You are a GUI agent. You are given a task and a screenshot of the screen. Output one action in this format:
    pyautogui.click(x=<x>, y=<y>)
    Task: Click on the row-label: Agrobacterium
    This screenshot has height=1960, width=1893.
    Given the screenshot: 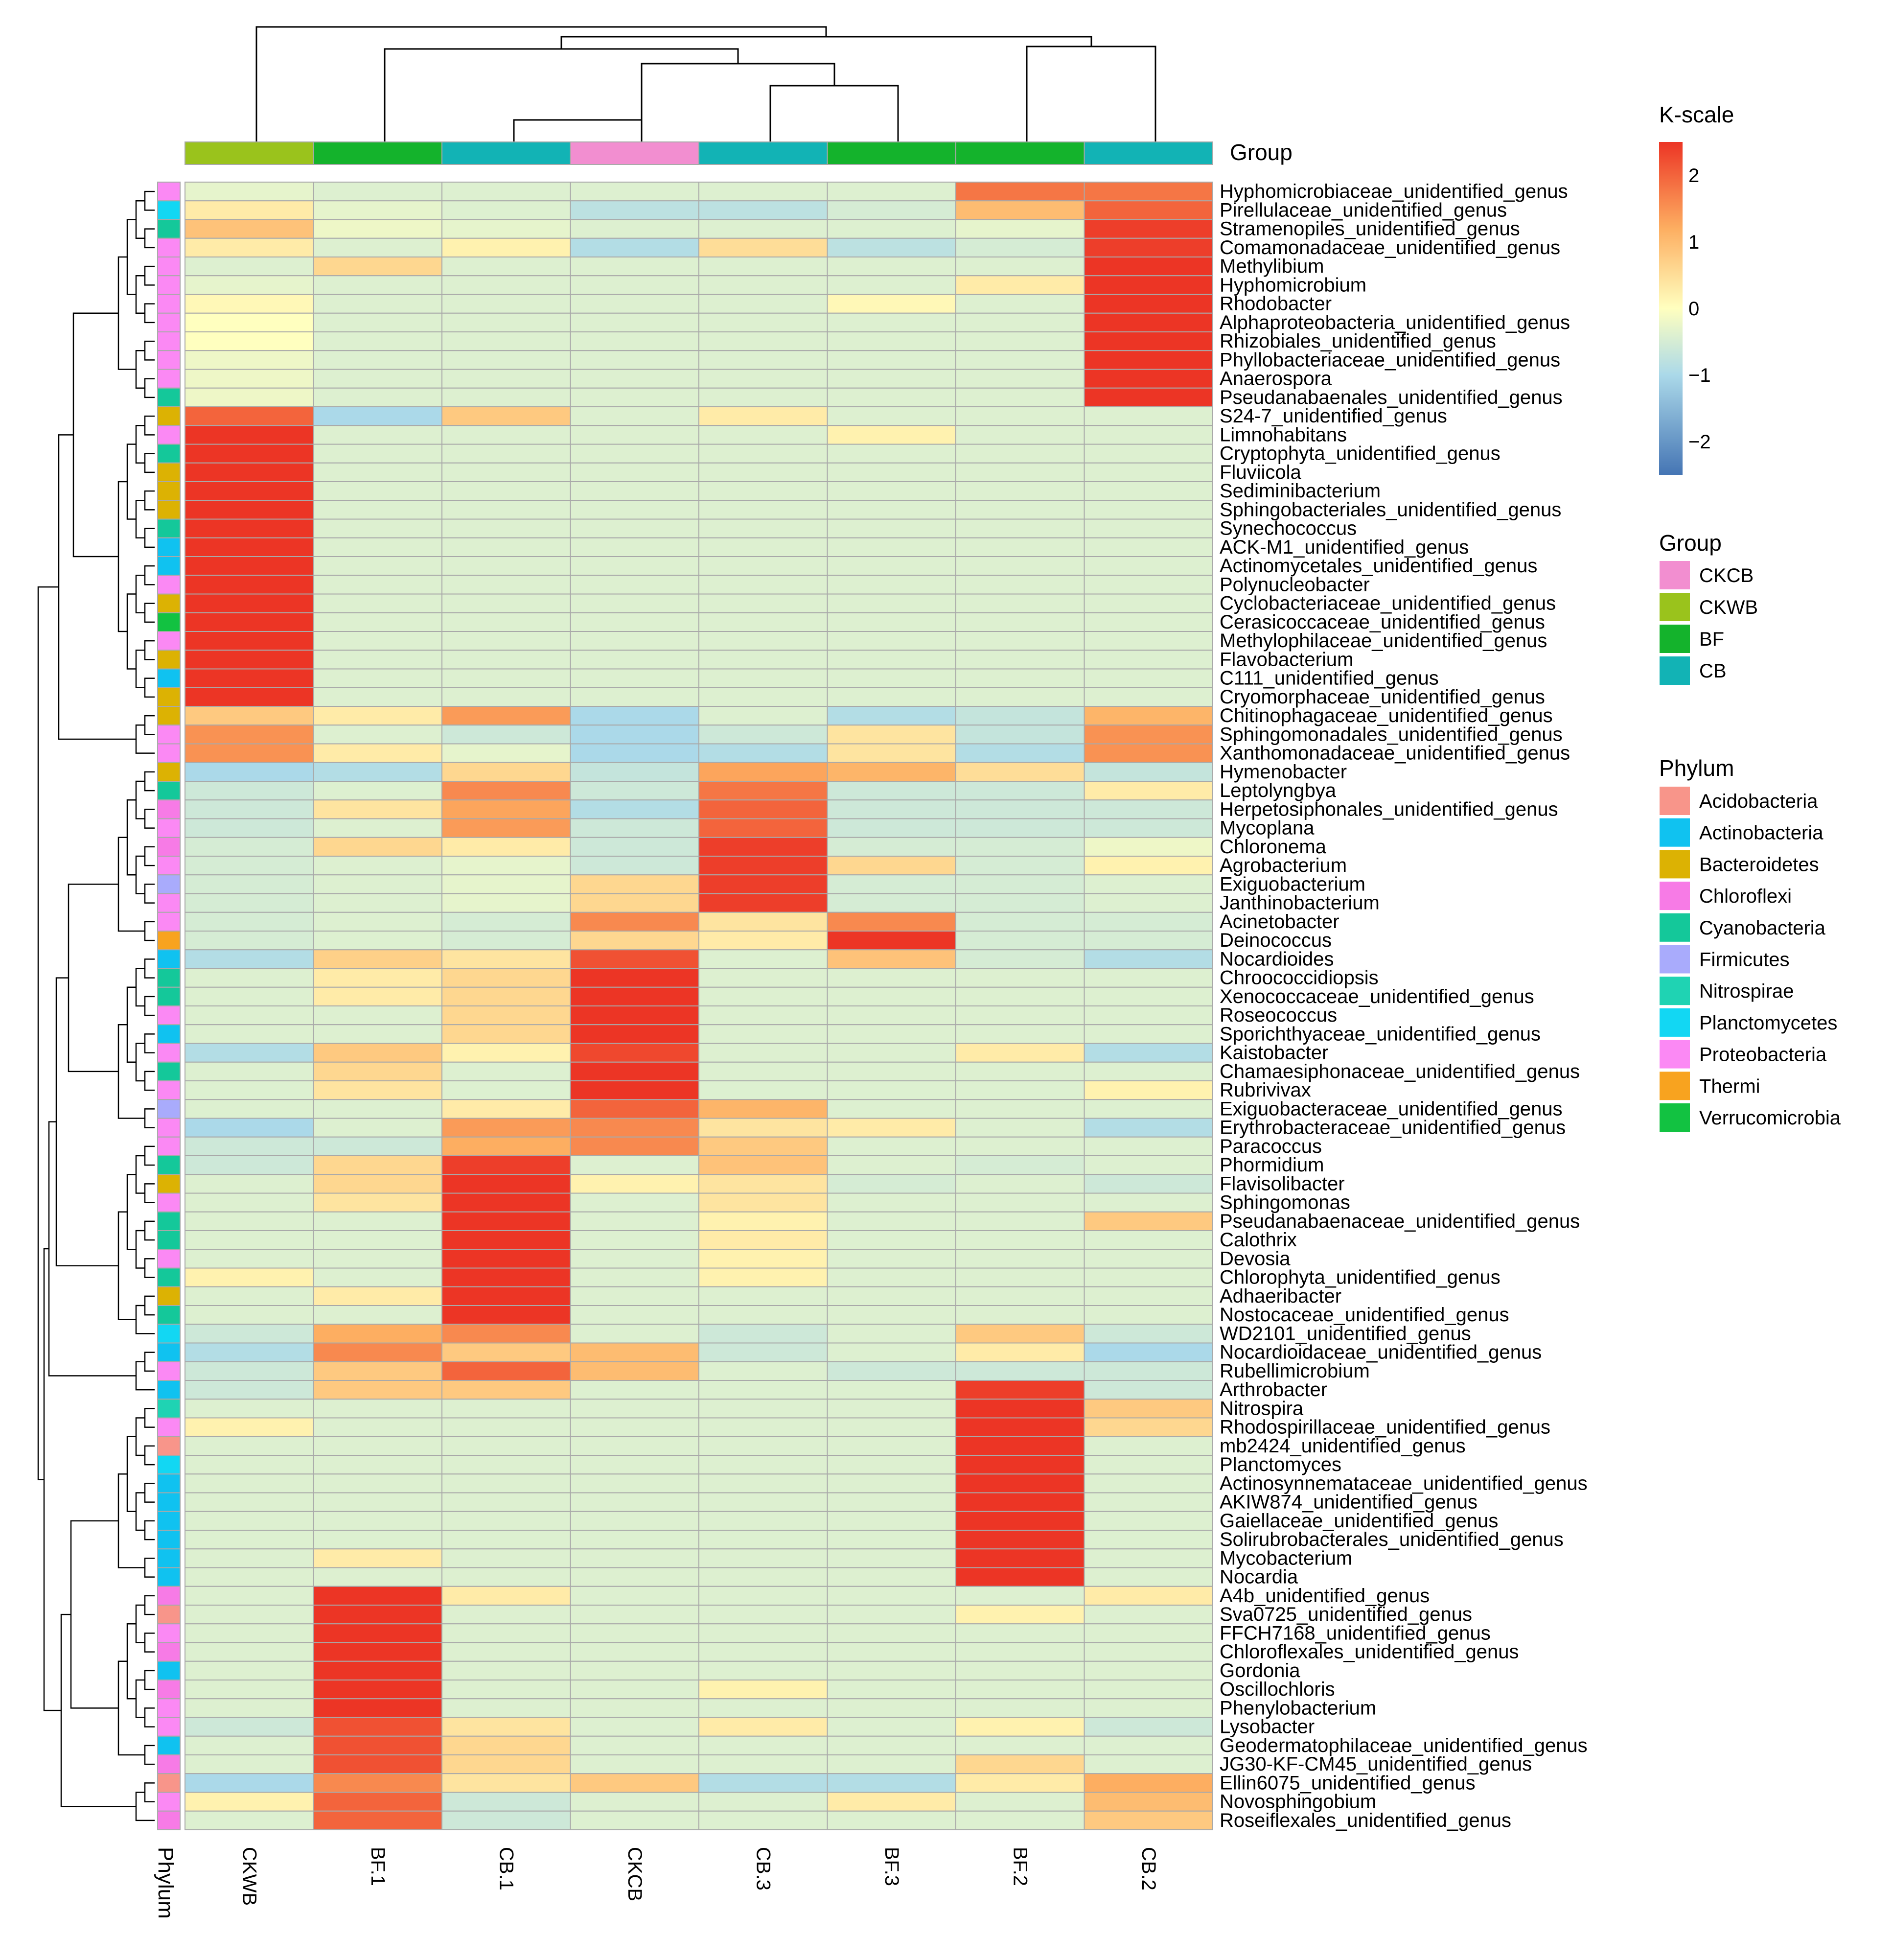 What is the action you would take?
    pyautogui.click(x=1283, y=865)
    